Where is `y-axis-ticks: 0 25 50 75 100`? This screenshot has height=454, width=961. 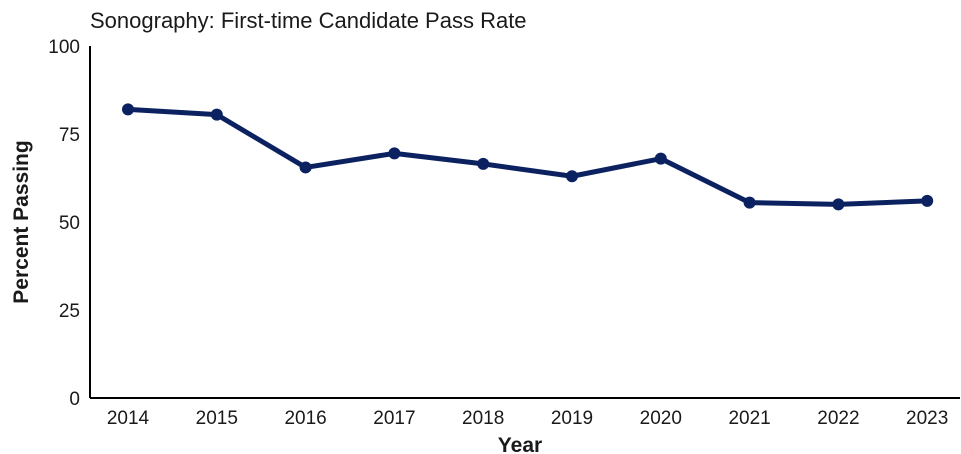
y-axis-ticks: 0 25 50 75 100 is located at coordinates (64, 223).